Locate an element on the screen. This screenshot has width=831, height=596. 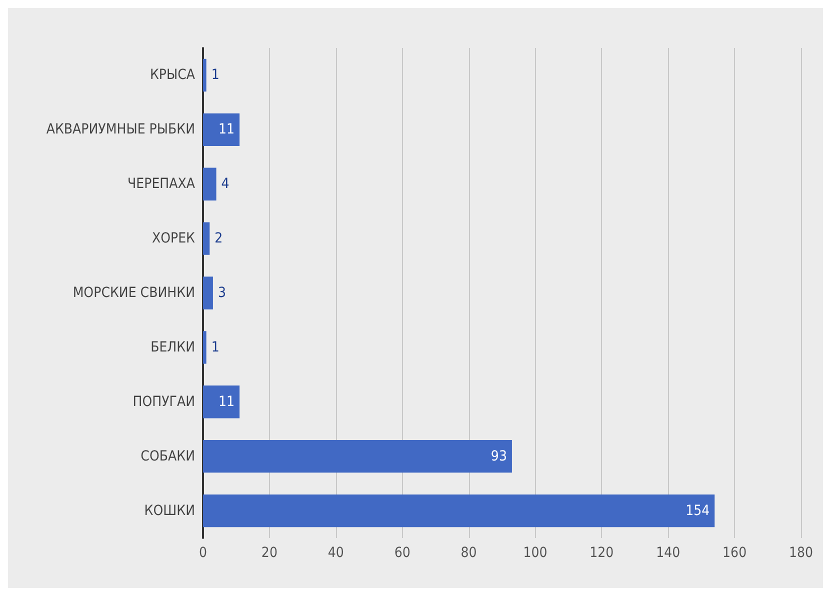
y-tick-label: ХОРЕК is located at coordinates (174, 238).